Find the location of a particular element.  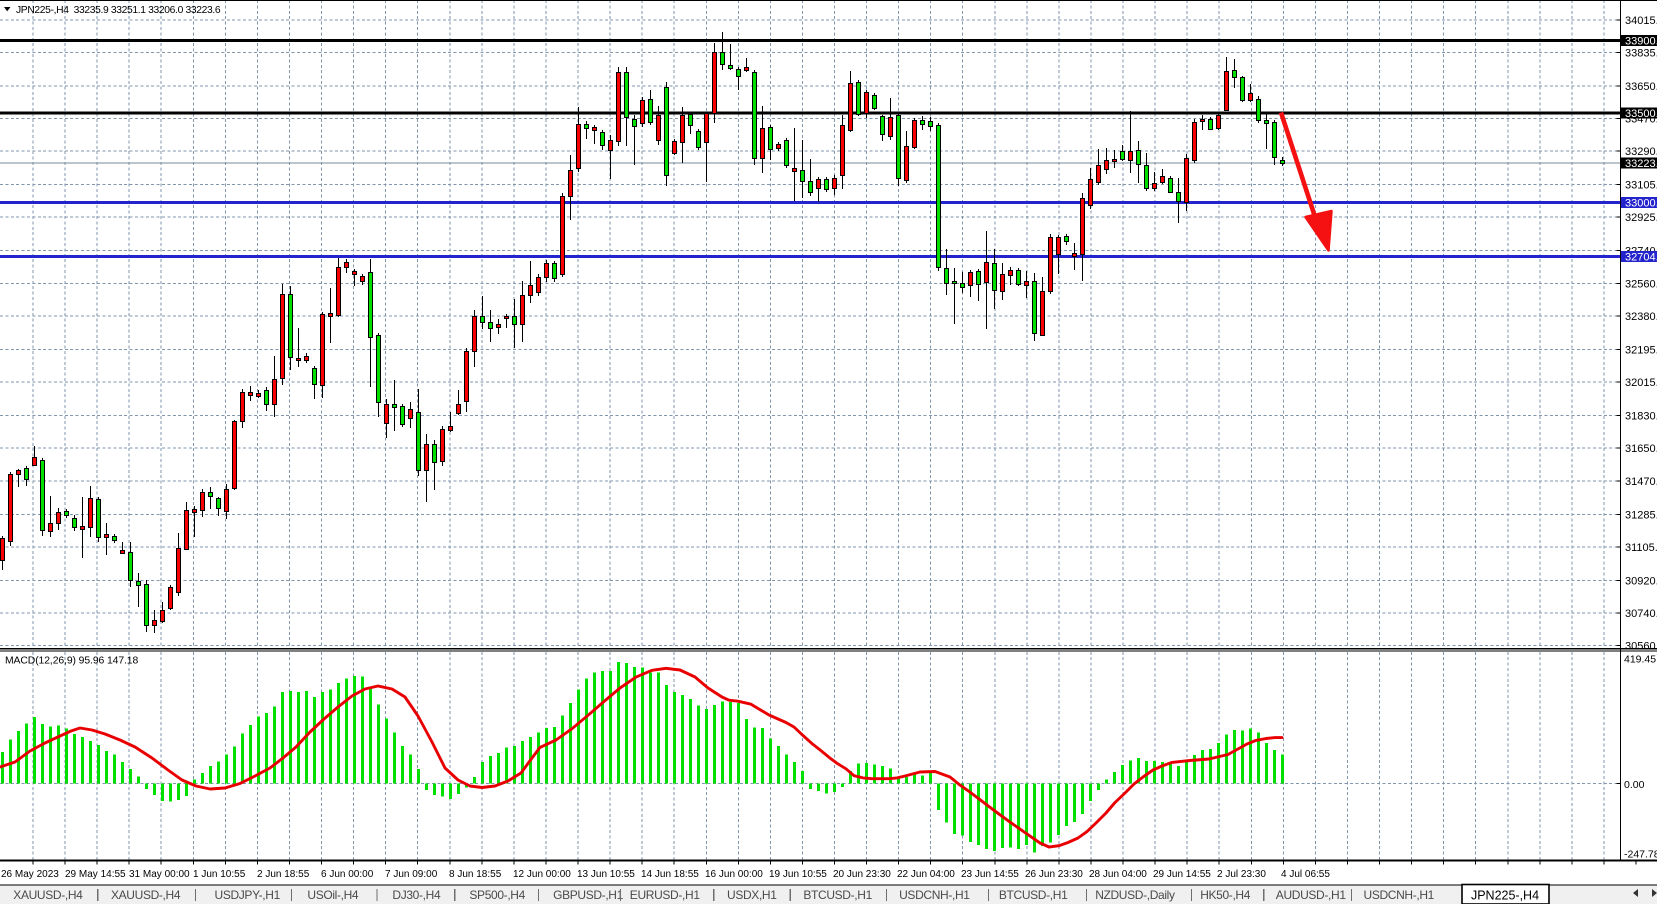

svg-text: 29 Jun 14:55 is located at coordinates (1182, 874).